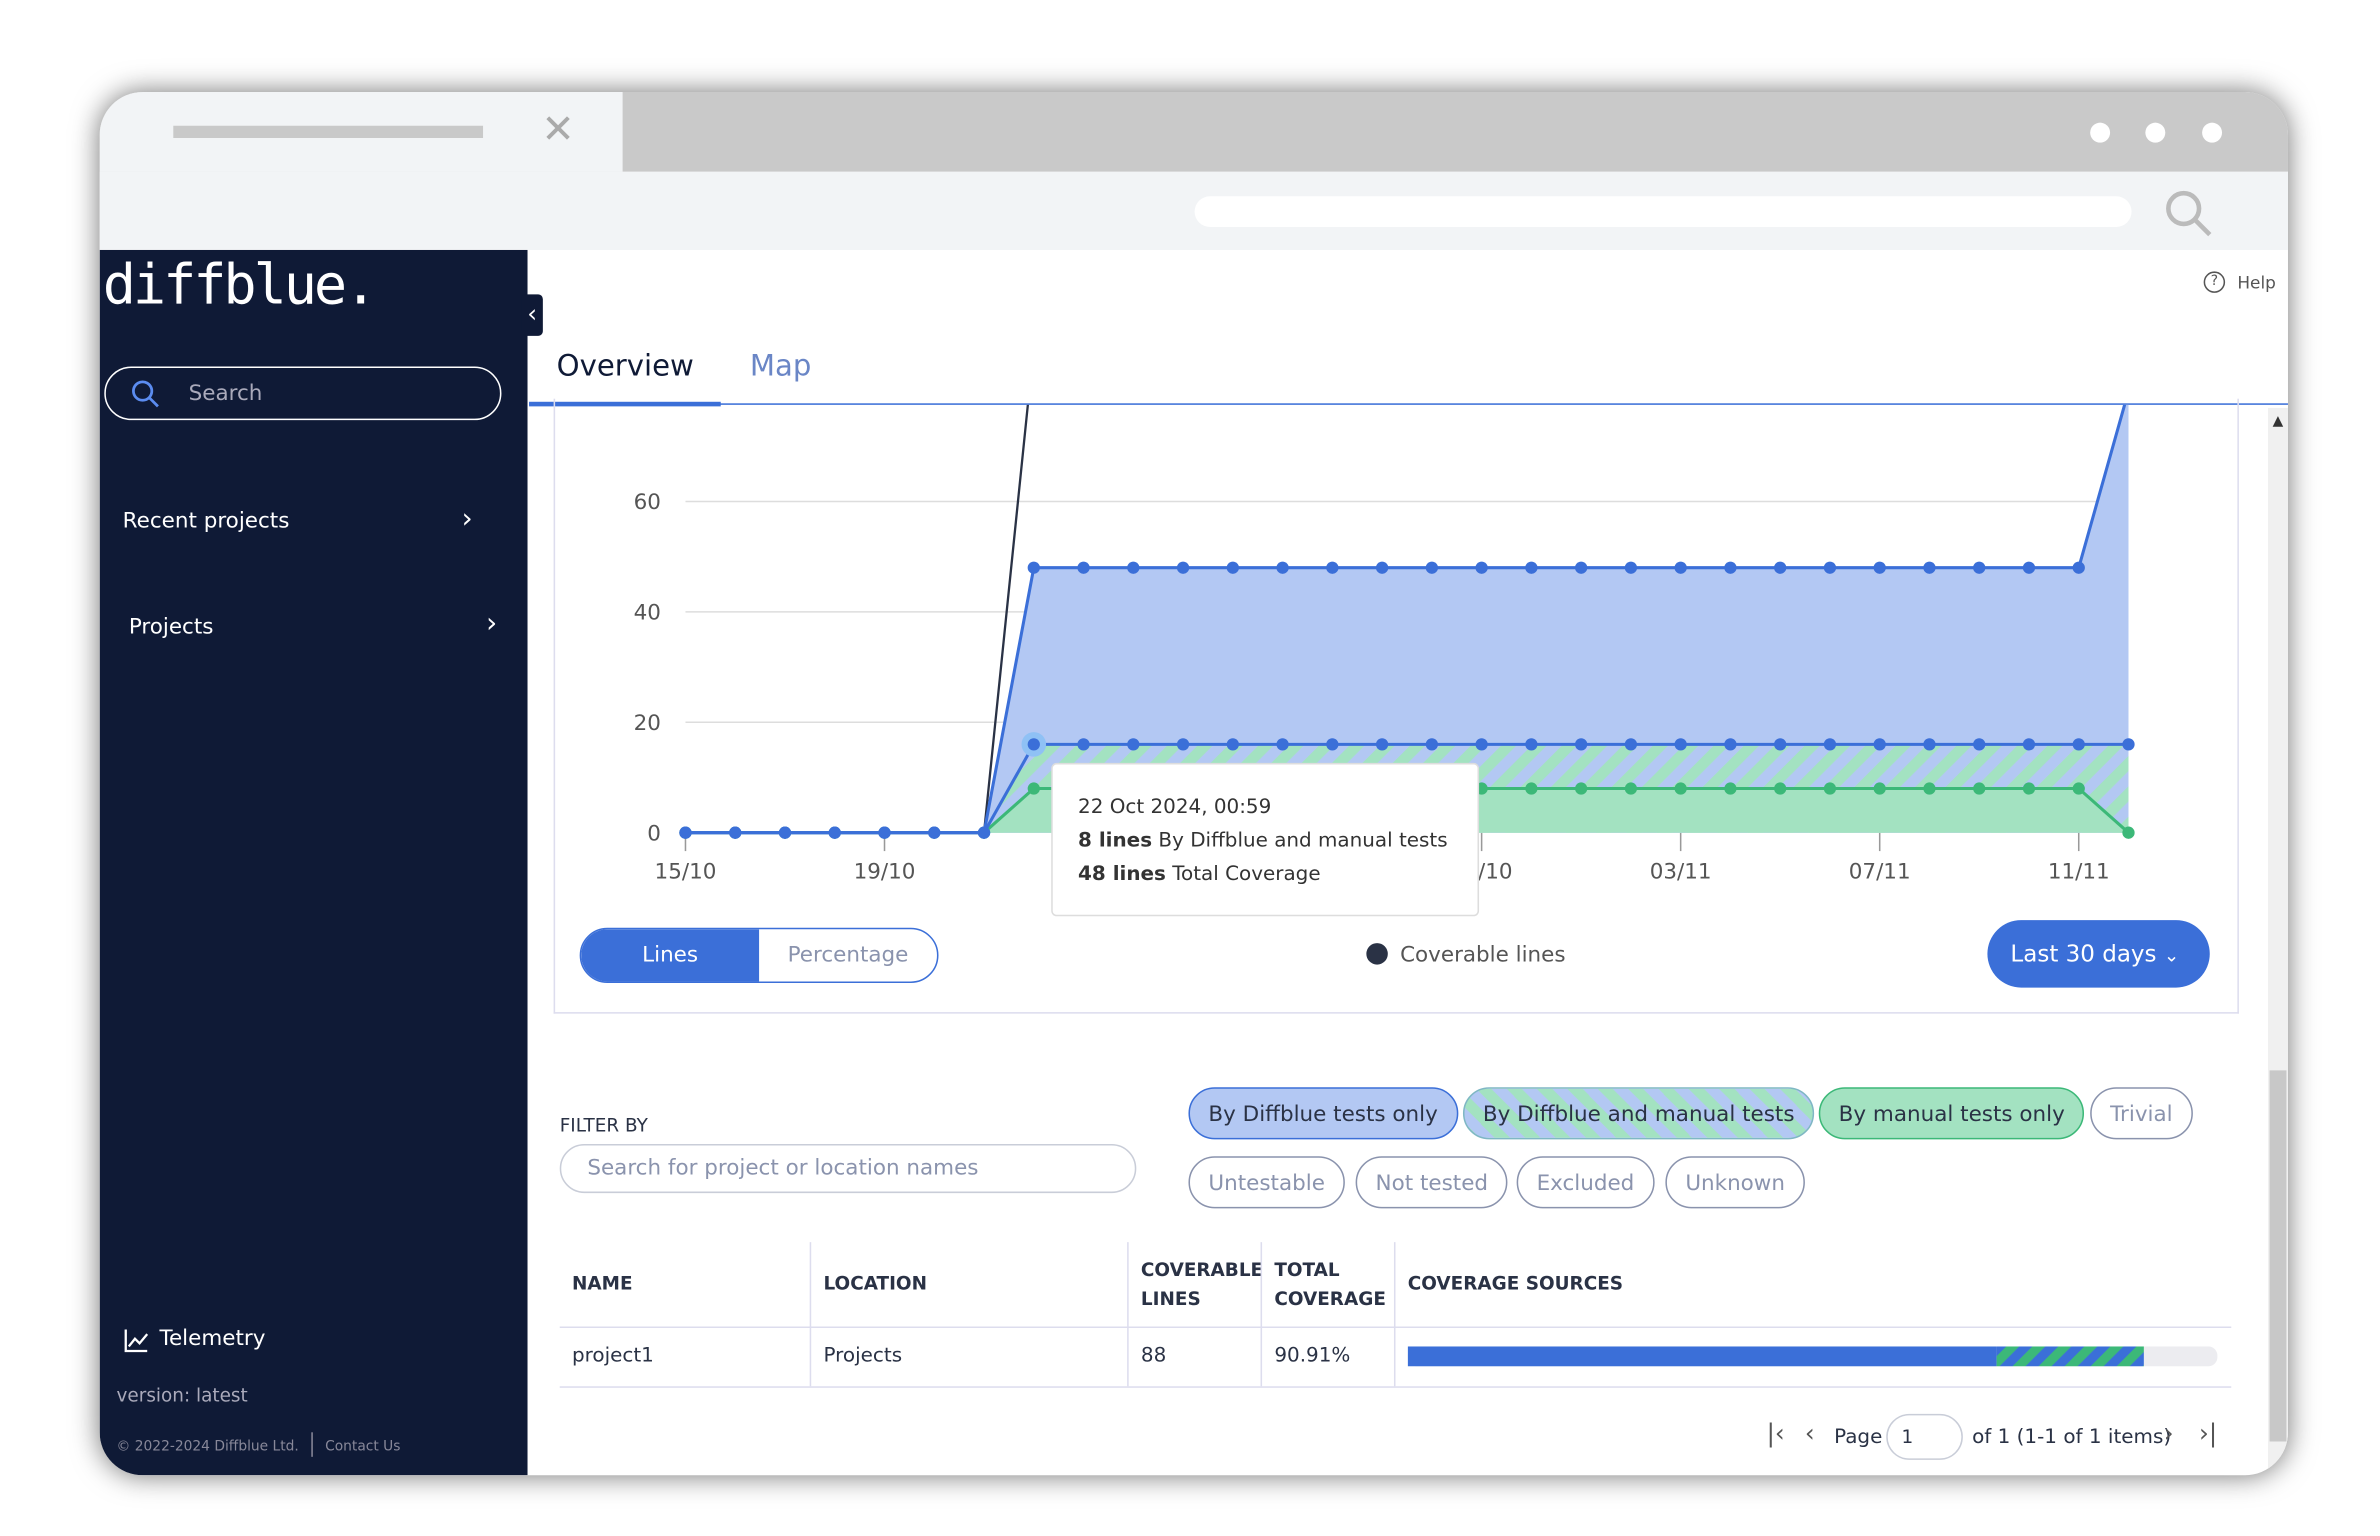 The width and height of the screenshot is (2380, 1536). I want to click on column-header: COVERAGE SOURCES, so click(1515, 1283).